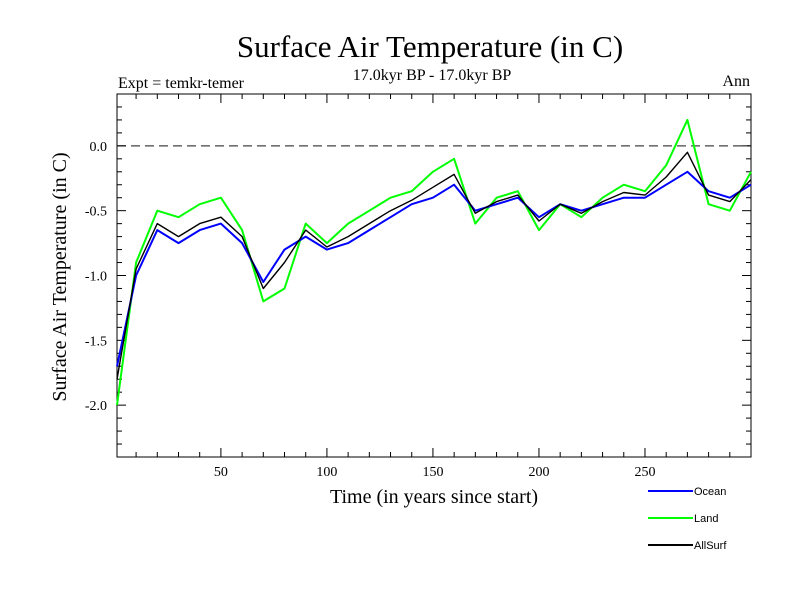 The width and height of the screenshot is (800, 600). What do you see at coordinates (96, 406) in the screenshot?
I see `y-tick-label: -2.0` at bounding box center [96, 406].